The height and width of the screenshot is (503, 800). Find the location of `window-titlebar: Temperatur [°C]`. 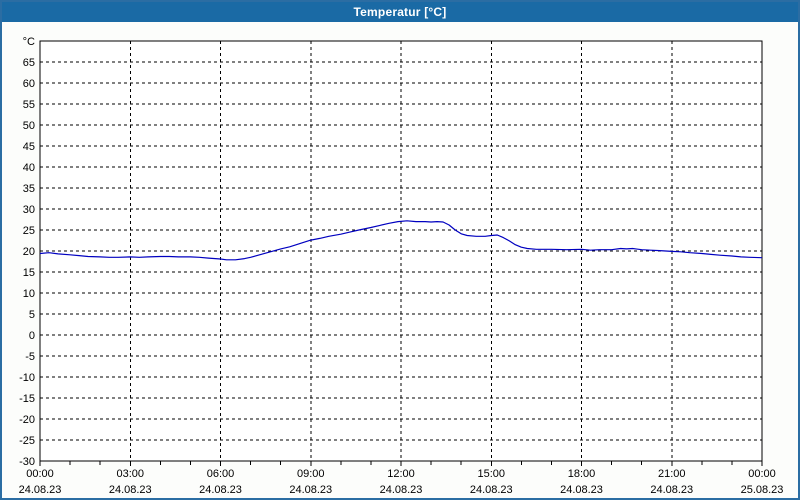

window-titlebar: Temperatur [°C] is located at coordinates (400, 12).